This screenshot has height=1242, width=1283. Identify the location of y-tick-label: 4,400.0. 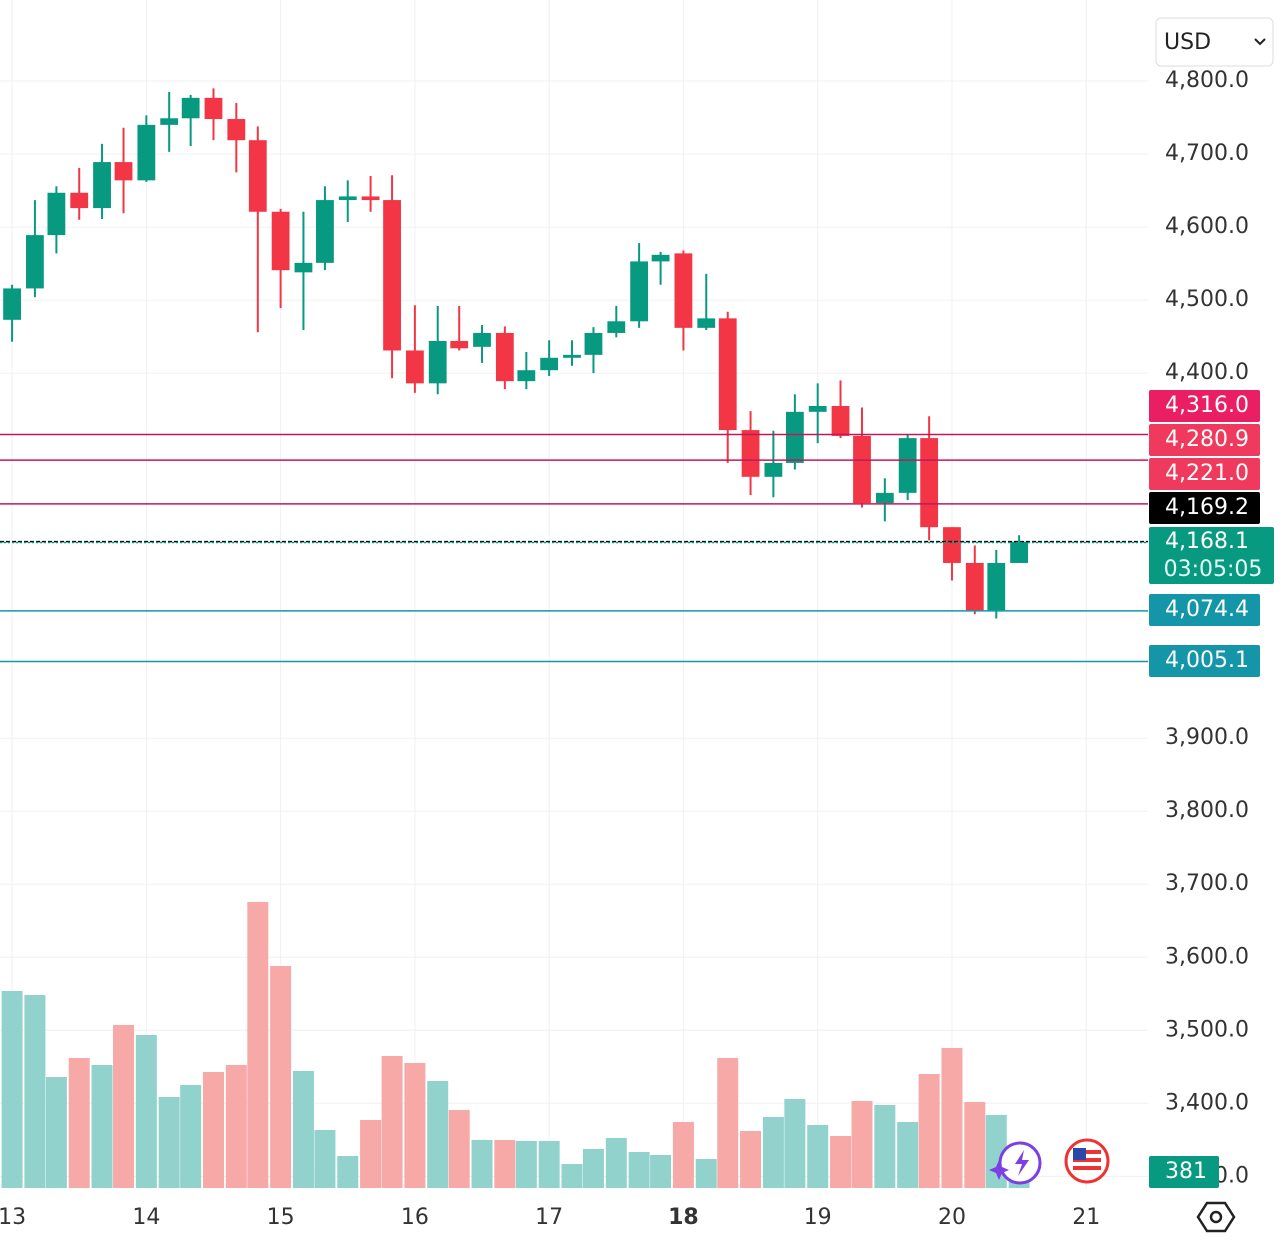
(1207, 372).